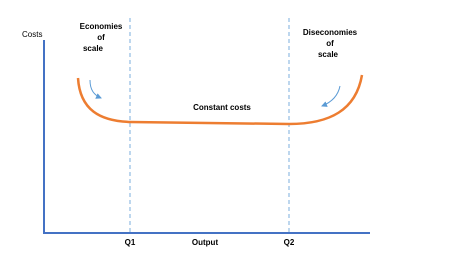 The width and height of the screenshot is (474, 266). Describe the element at coordinates (220, 100) in the screenshot. I see `cost-curve` at that location.